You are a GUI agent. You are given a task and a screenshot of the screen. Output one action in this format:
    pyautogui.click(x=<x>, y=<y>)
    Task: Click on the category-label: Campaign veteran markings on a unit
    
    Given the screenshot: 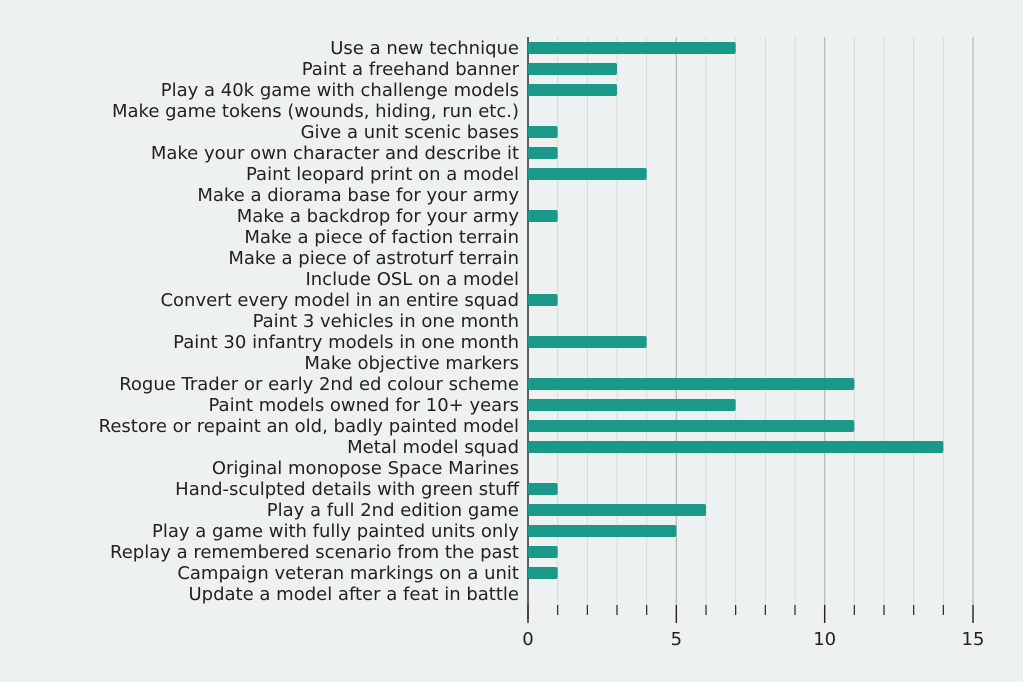 What is the action you would take?
    pyautogui.click(x=348, y=573)
    